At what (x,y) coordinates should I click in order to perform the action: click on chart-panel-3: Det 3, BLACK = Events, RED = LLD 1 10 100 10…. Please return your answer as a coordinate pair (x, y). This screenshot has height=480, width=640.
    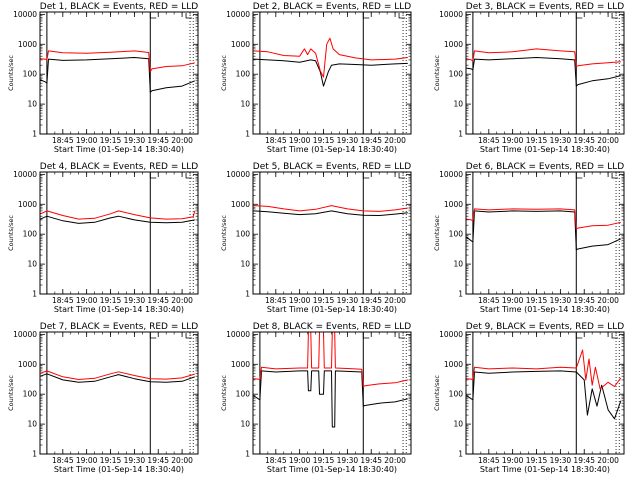
    Looking at the image, I should click on (529, 78).